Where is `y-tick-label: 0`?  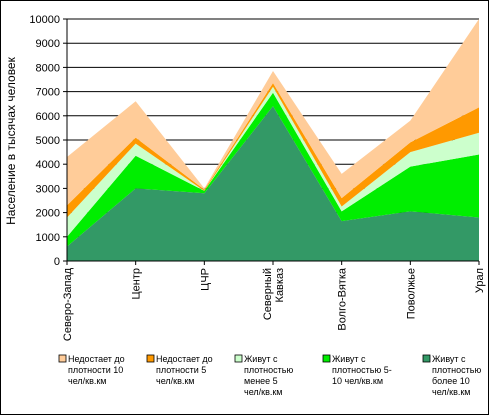
y-tick-label: 0 is located at coordinates (57, 262).